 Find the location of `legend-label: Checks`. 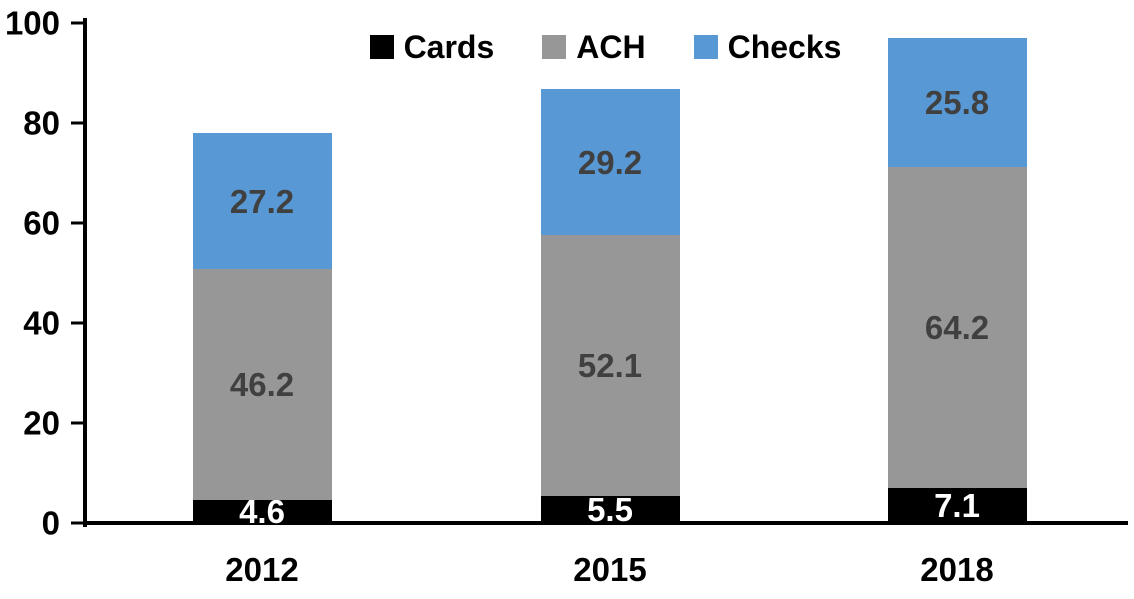

legend-label: Checks is located at coordinates (784, 47).